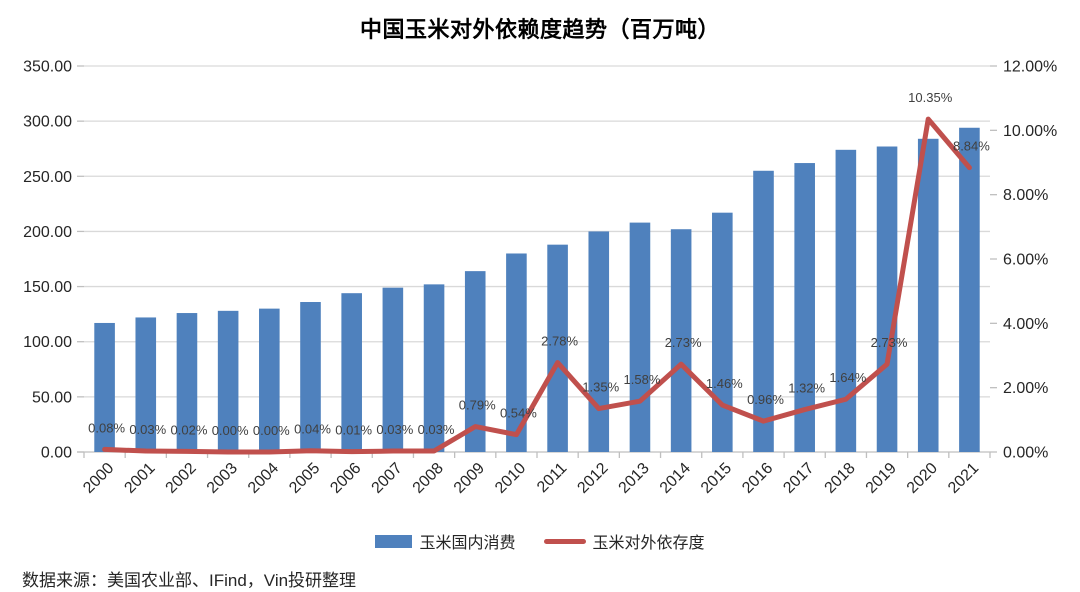  What do you see at coordinates (971, 146) in the screenshot?
I see `data-label-2021: 8.84%` at bounding box center [971, 146].